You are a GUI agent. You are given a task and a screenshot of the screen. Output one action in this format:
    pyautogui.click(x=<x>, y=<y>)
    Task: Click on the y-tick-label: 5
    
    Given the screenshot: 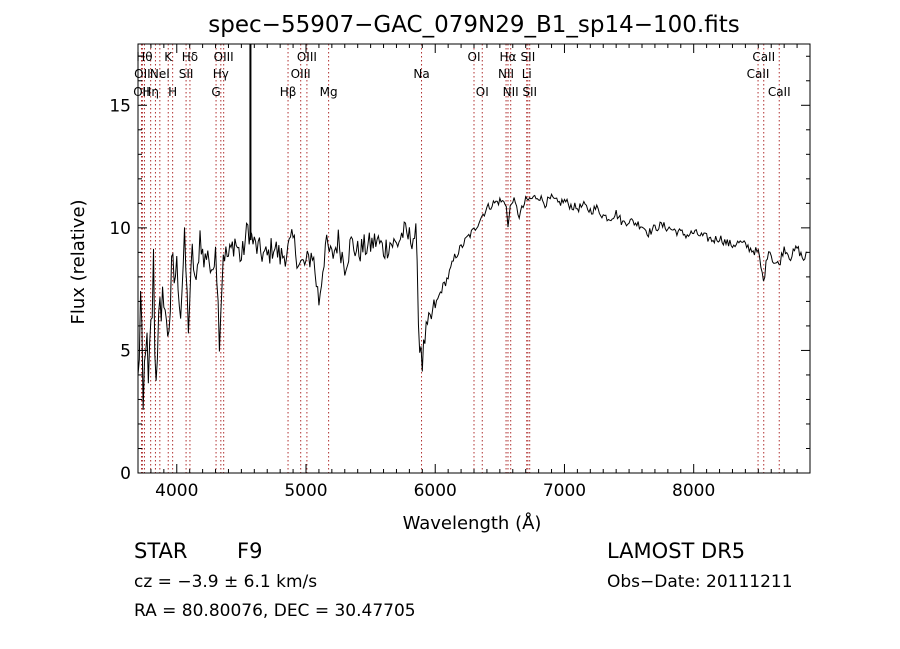 What is the action you would take?
    pyautogui.click(x=125, y=351)
    